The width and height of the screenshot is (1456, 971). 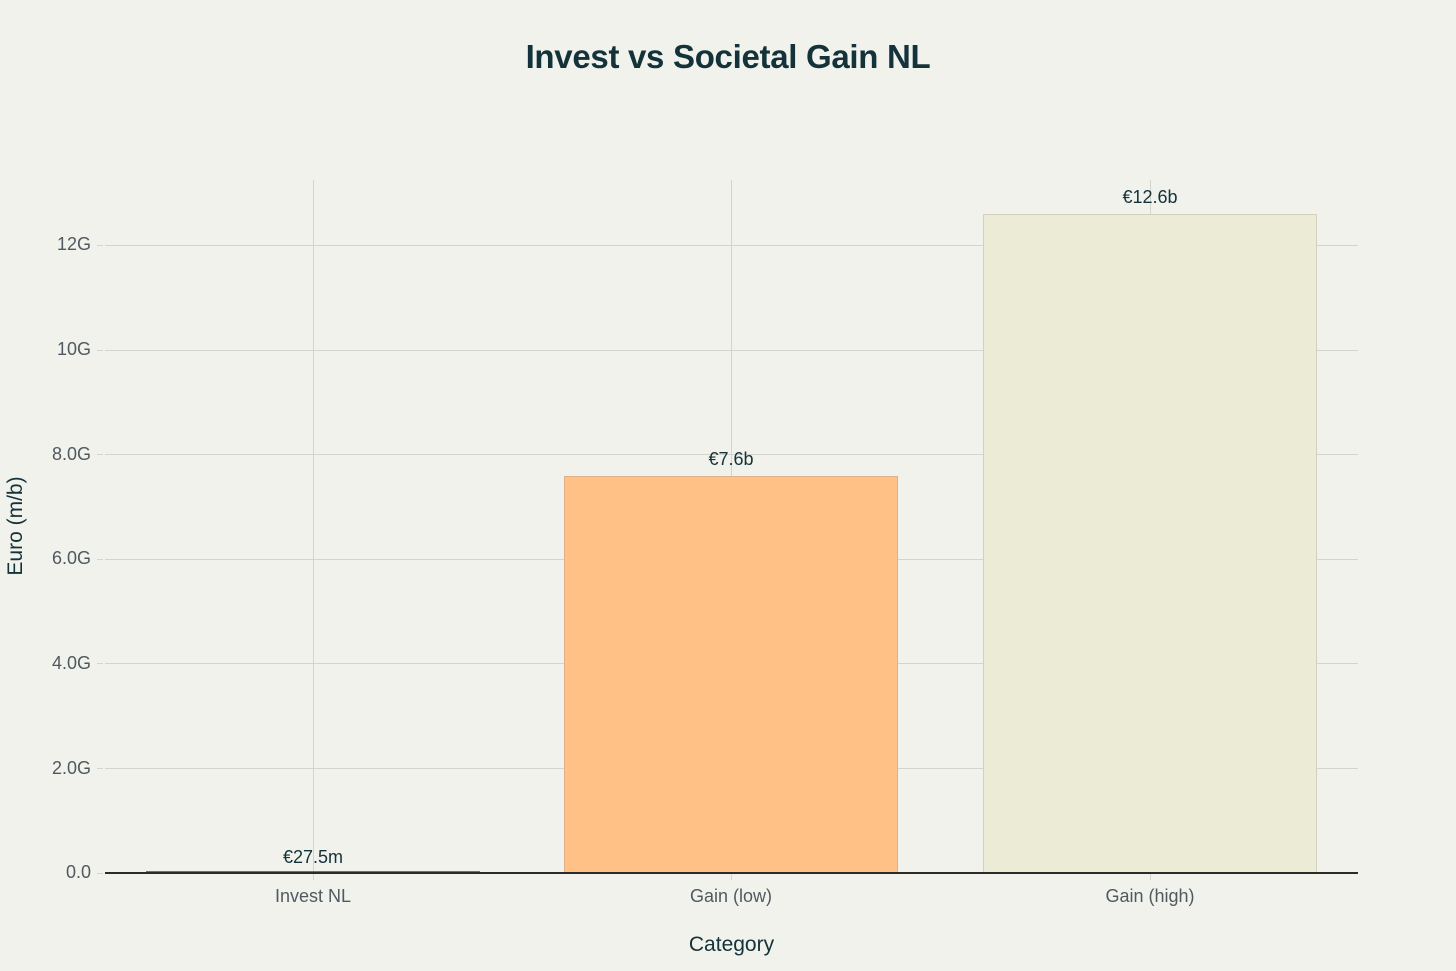 What do you see at coordinates (313, 896) in the screenshot?
I see `x-tick-label-invest-nl: Invest NL` at bounding box center [313, 896].